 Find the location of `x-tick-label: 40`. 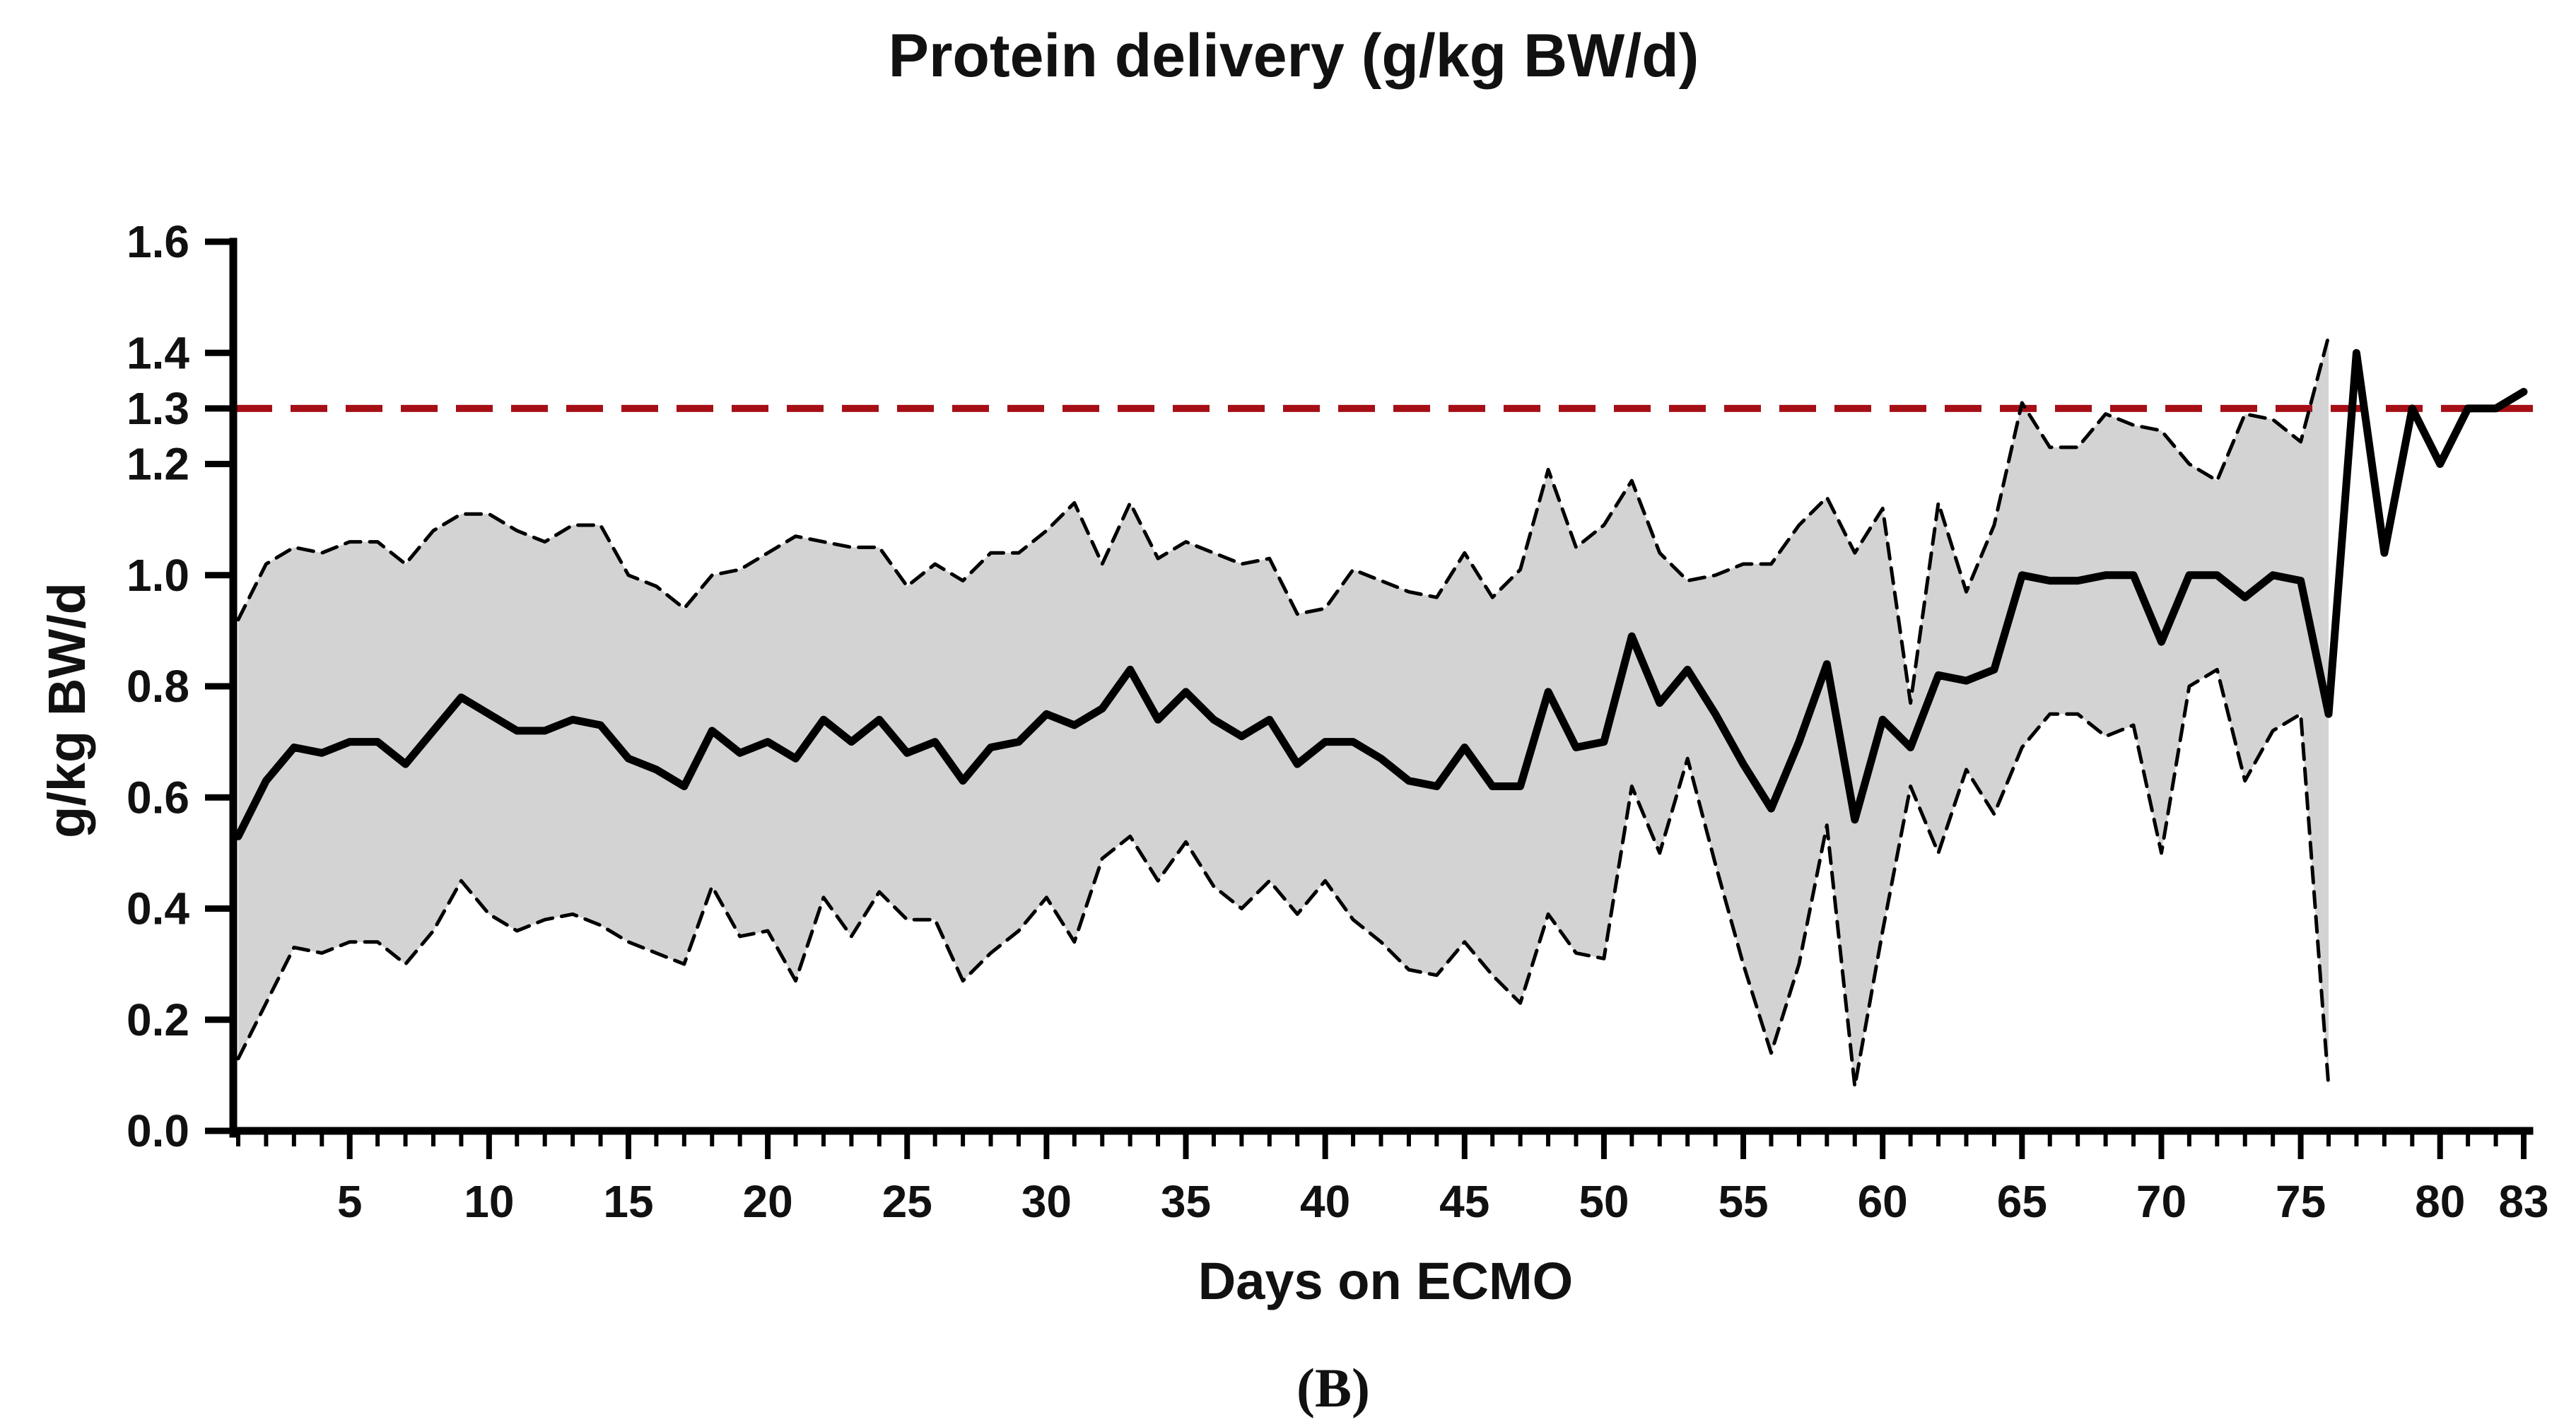

x-tick-label: 40 is located at coordinates (1325, 1201).